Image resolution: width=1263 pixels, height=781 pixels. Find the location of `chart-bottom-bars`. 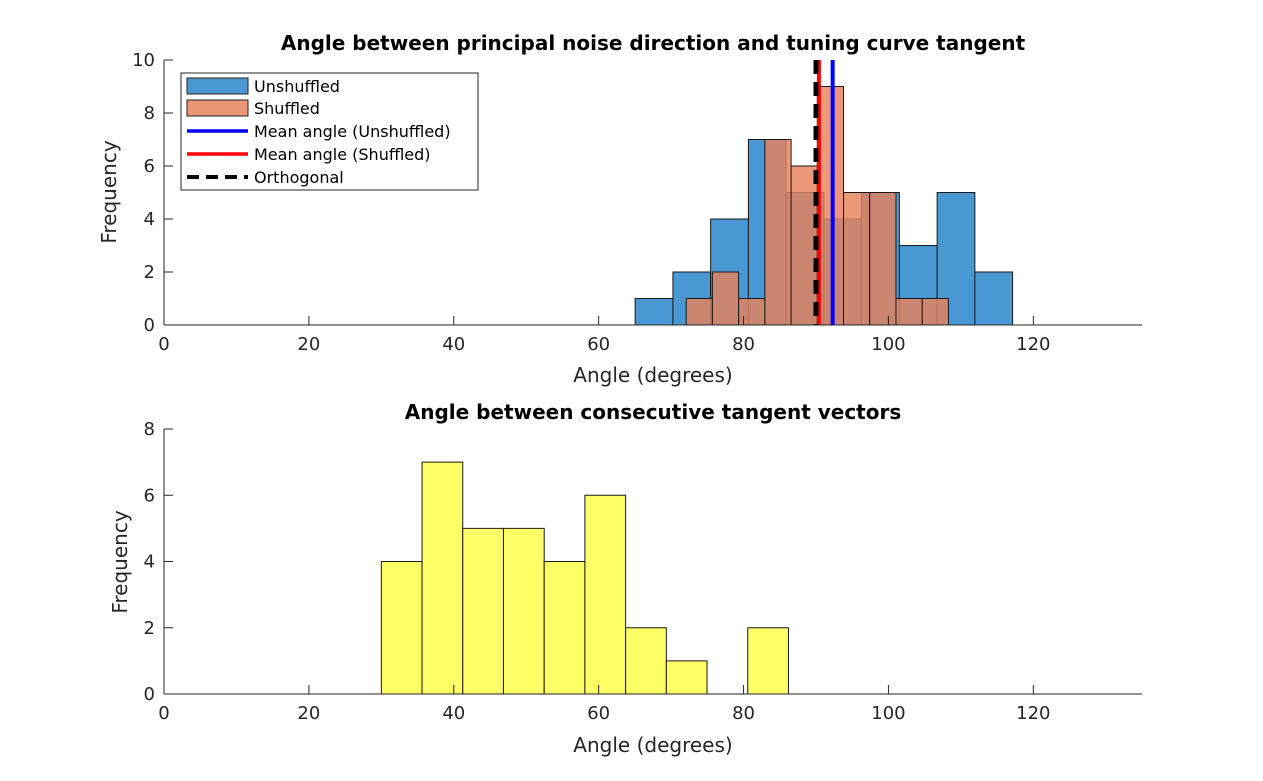

chart-bottom-bars is located at coordinates (584, 578).